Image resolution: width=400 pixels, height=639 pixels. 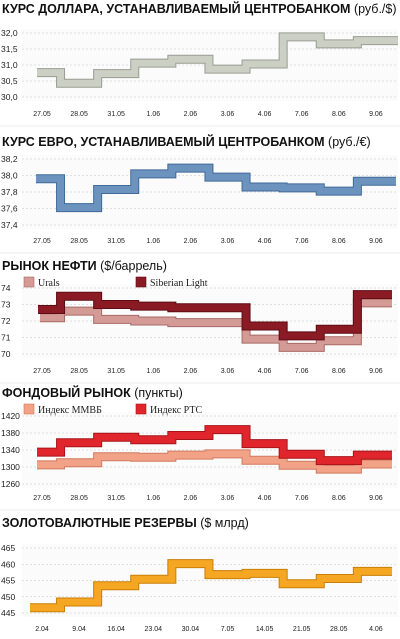 I want to click on x-tick-label: 16.04, so click(x=116, y=629).